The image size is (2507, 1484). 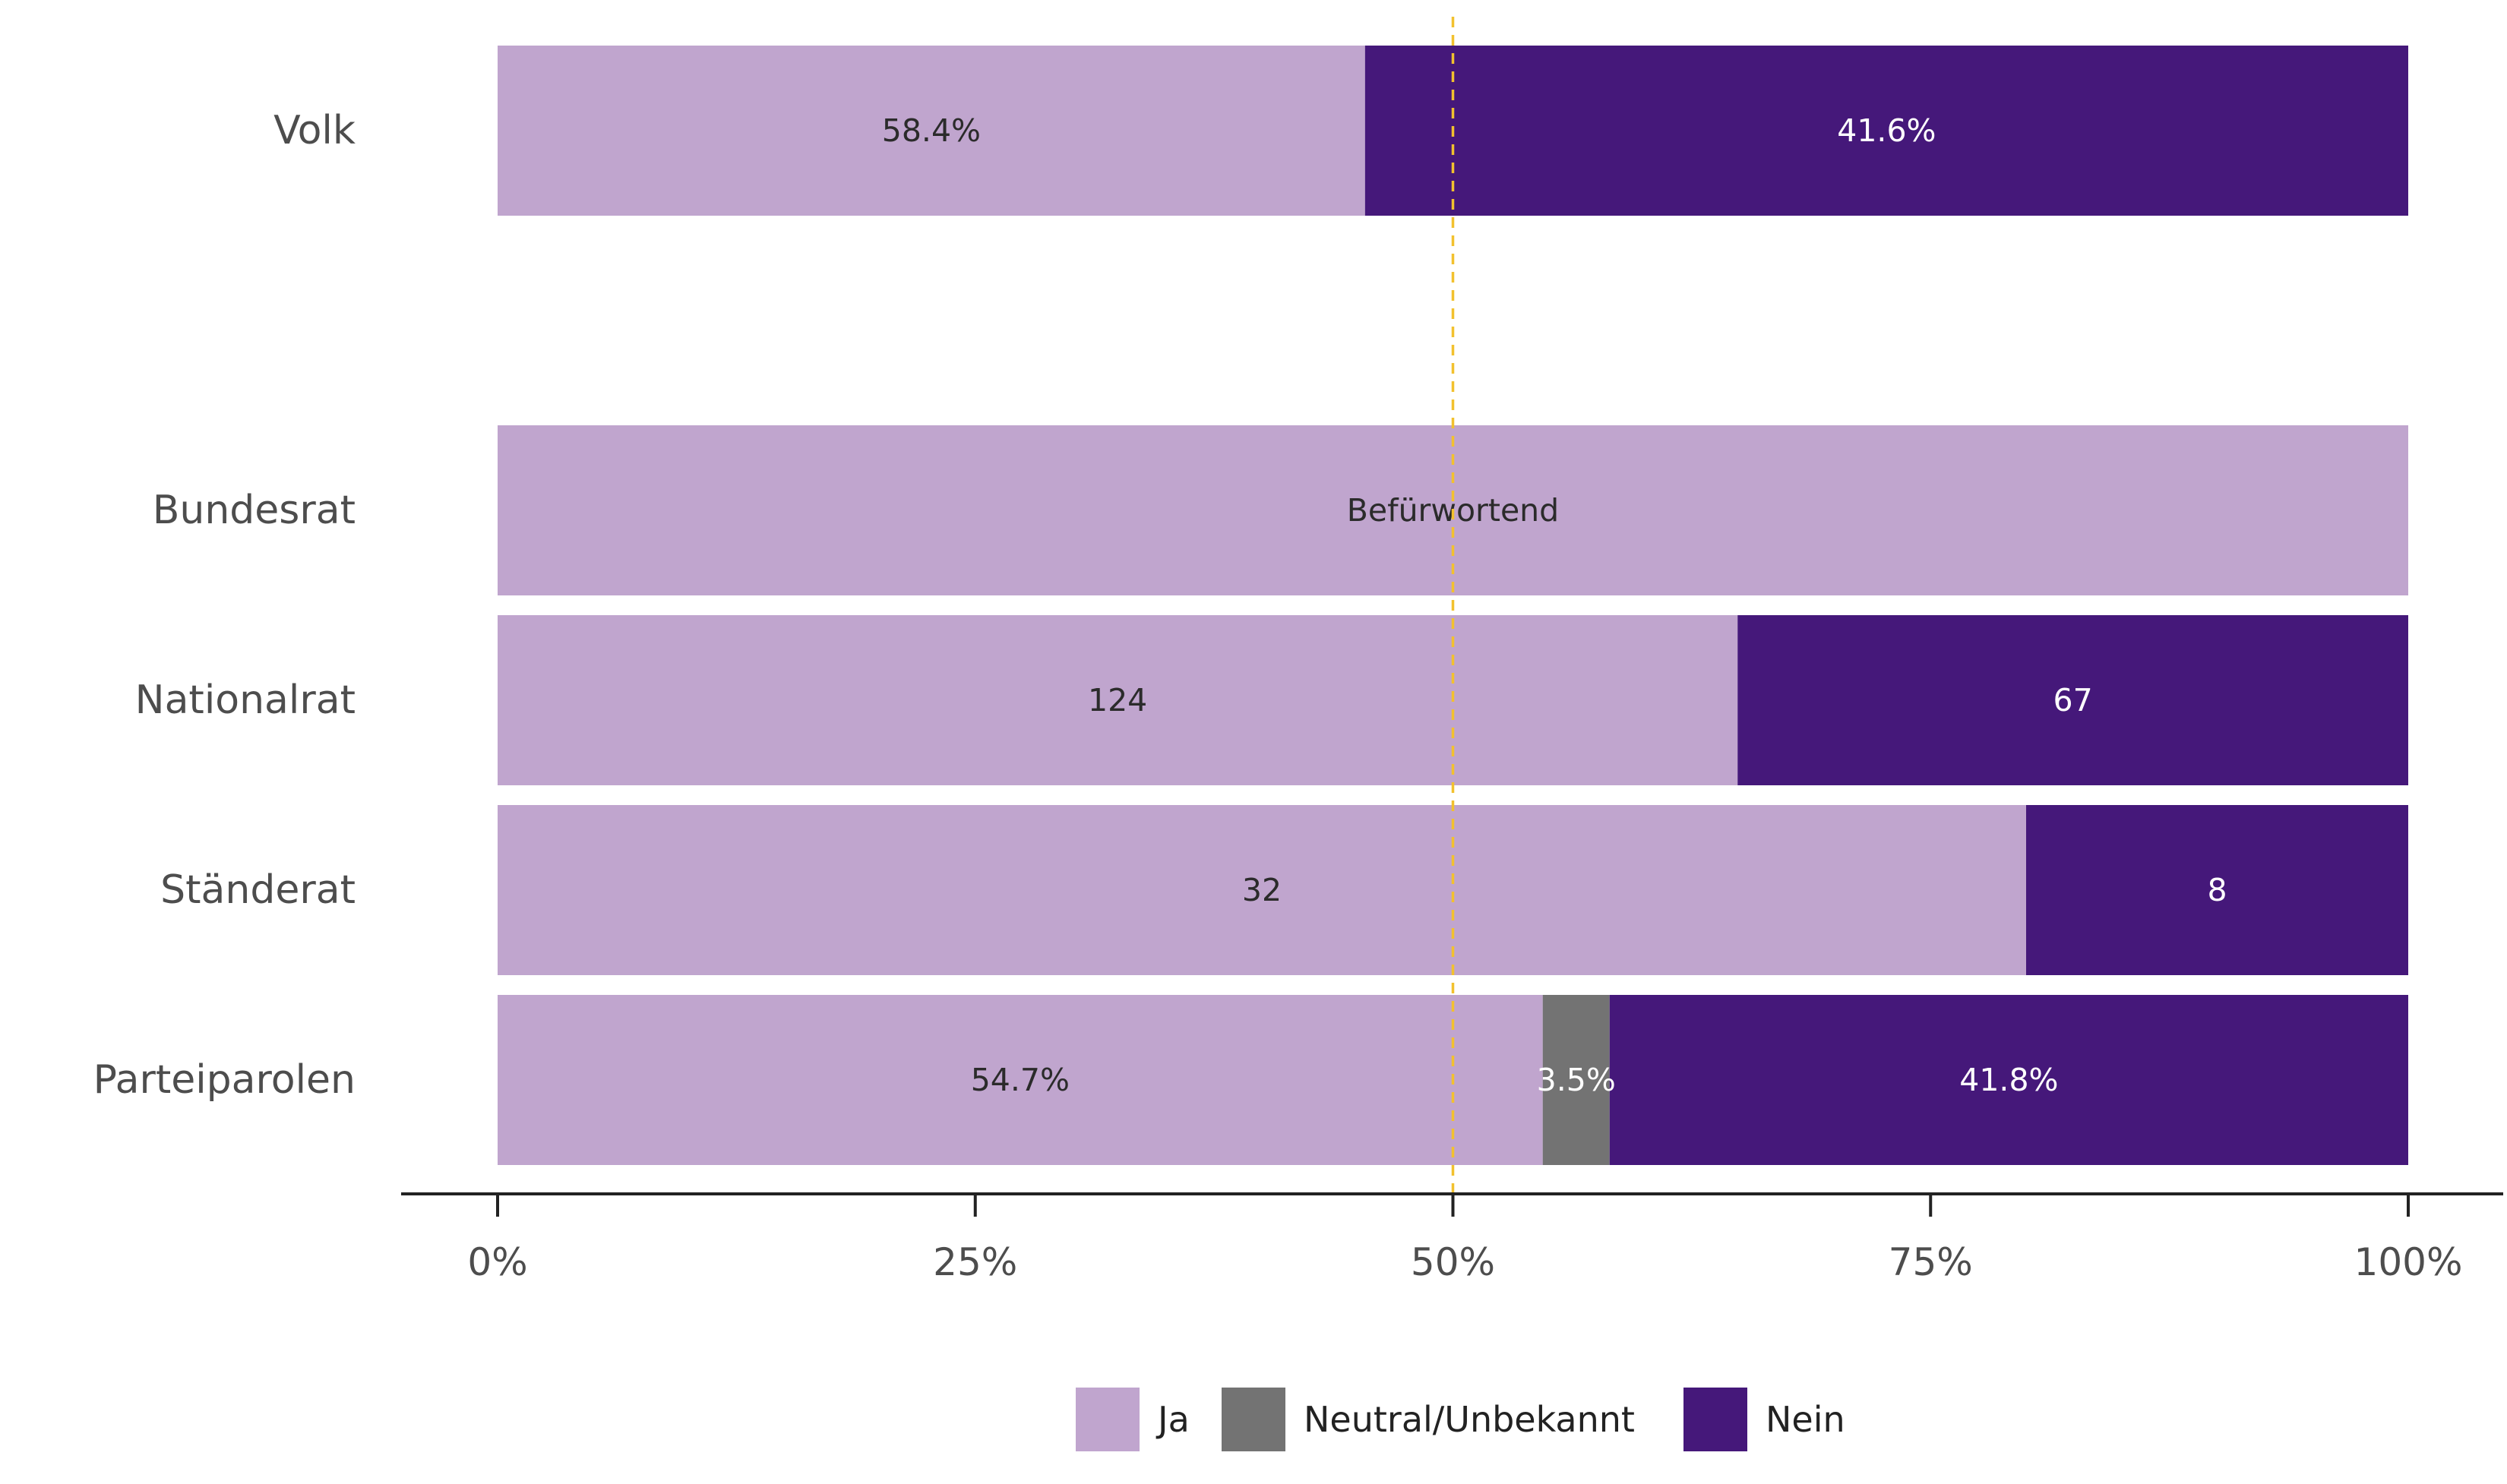 I want to click on data-label-nationalrat-nein: 67, so click(x=2073, y=700).